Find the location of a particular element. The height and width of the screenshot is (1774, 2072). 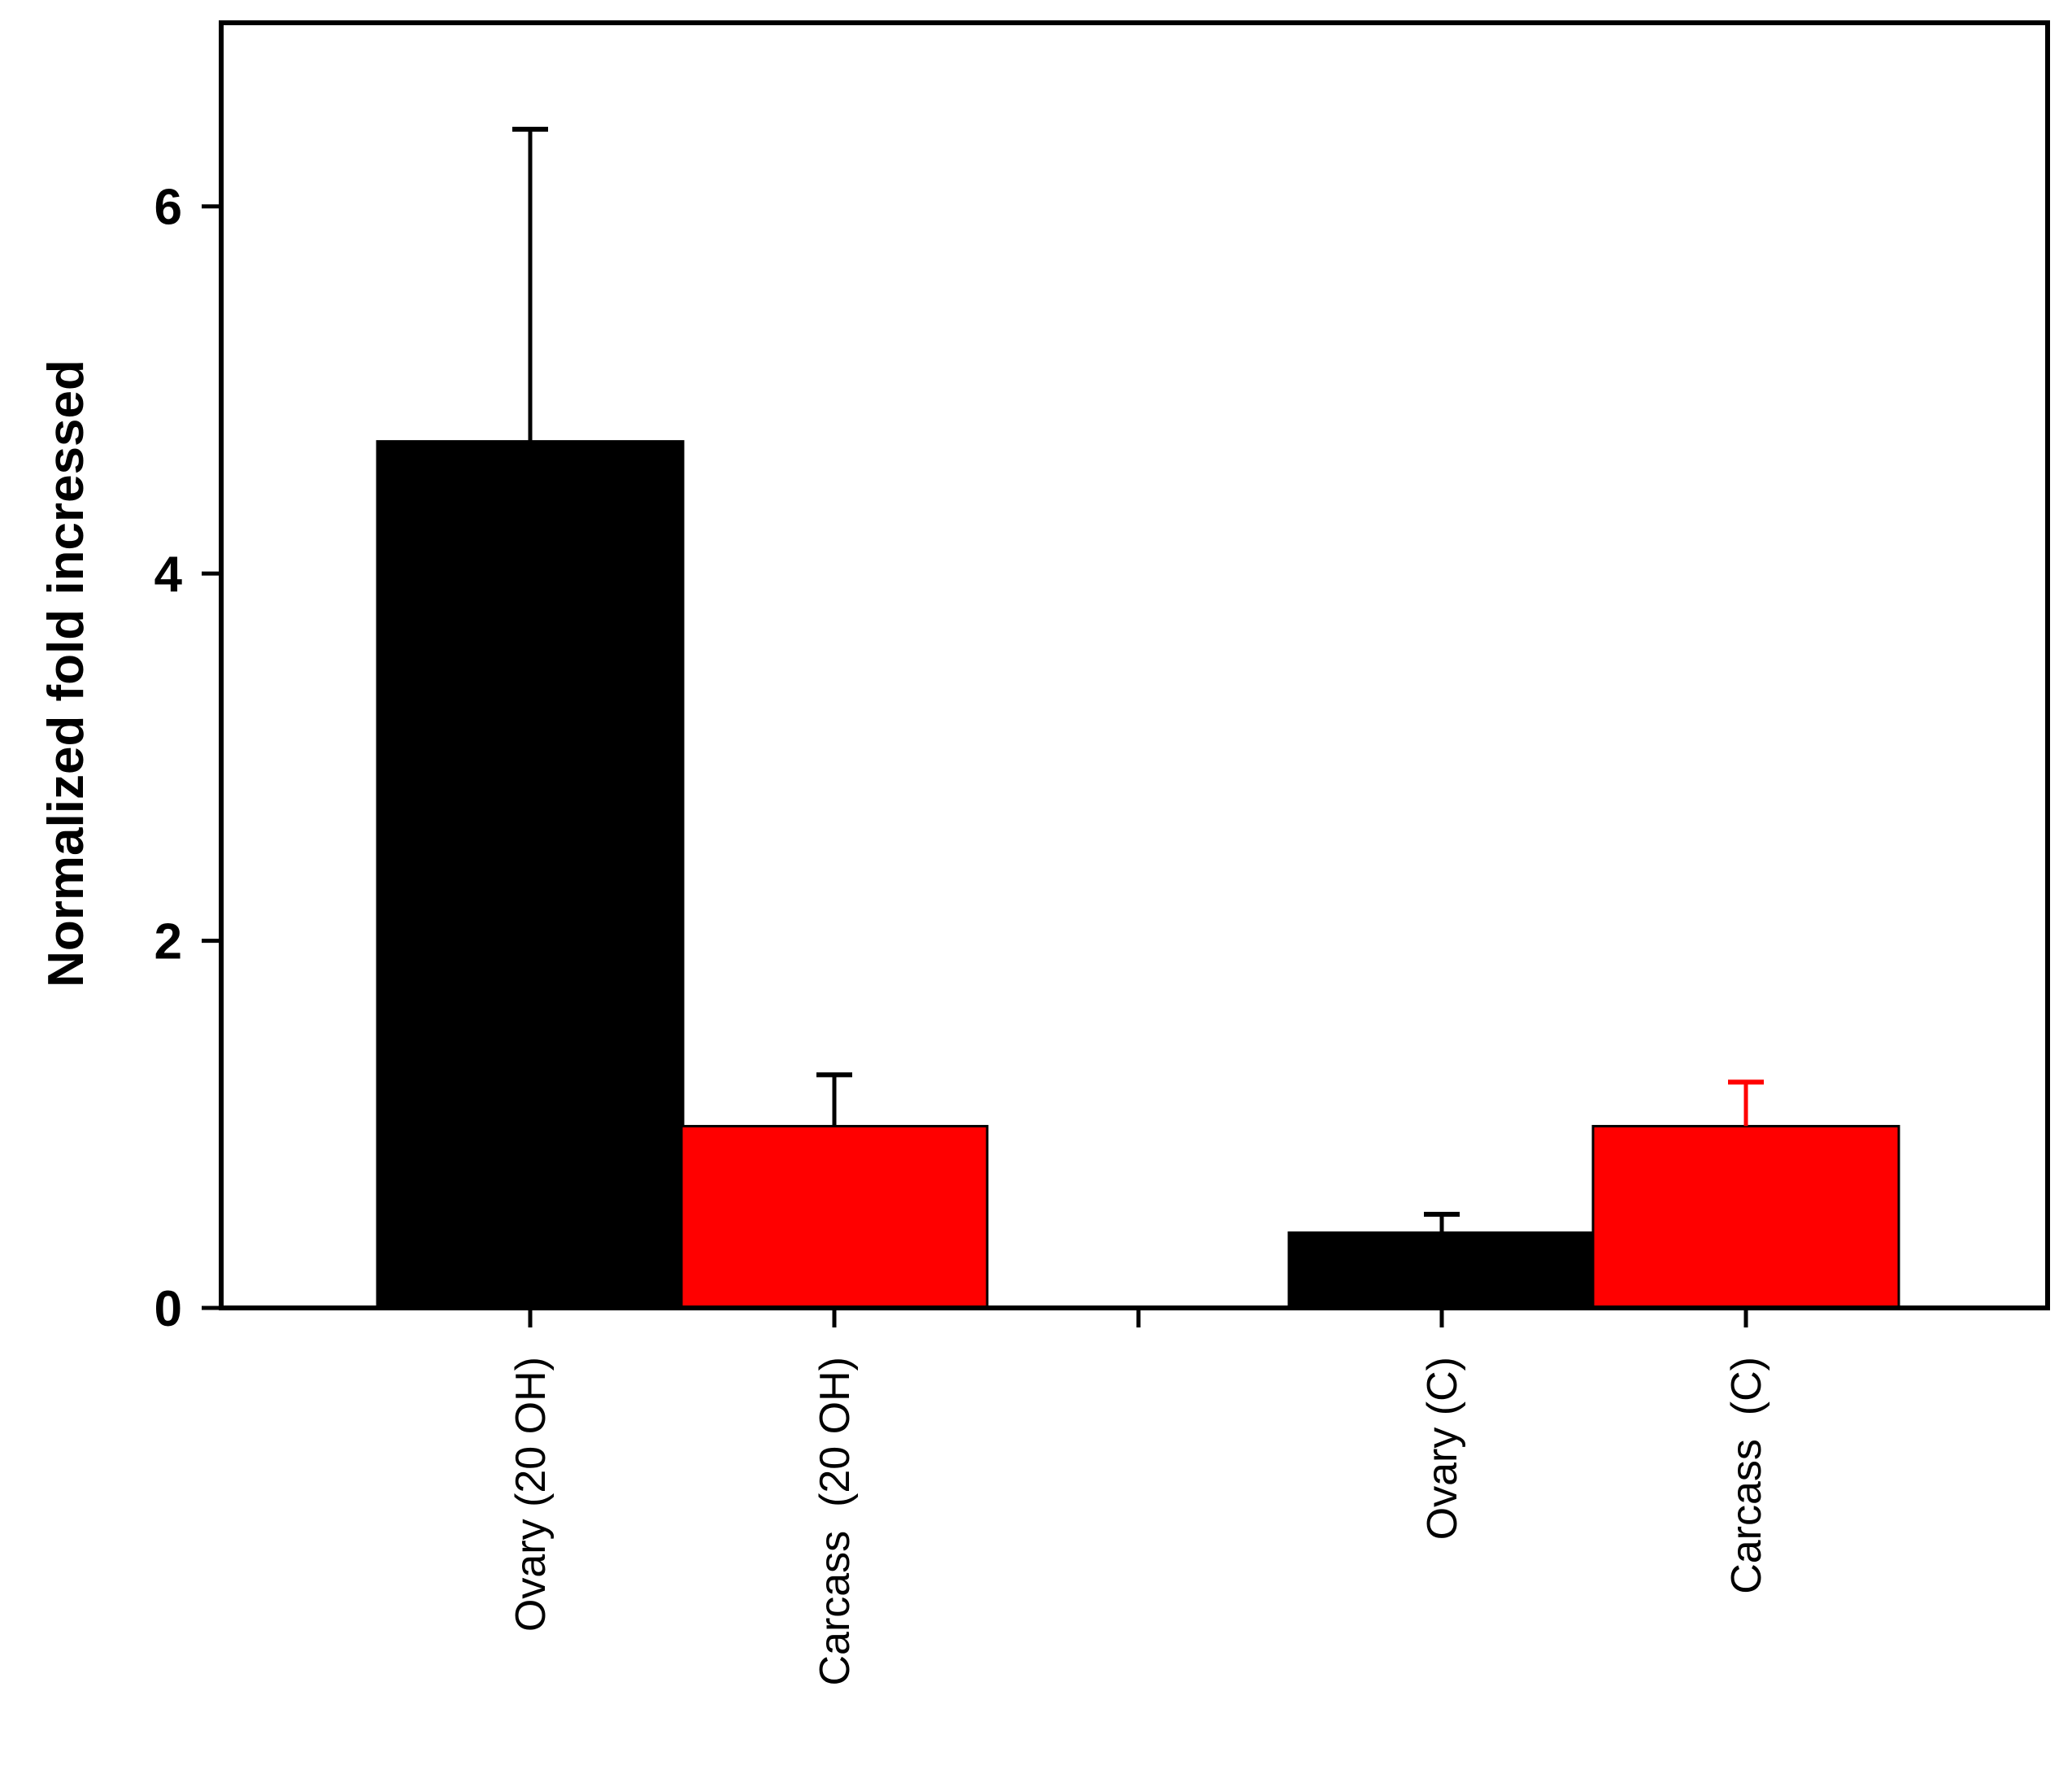

y-tick-label: 0 is located at coordinates (169, 1309).